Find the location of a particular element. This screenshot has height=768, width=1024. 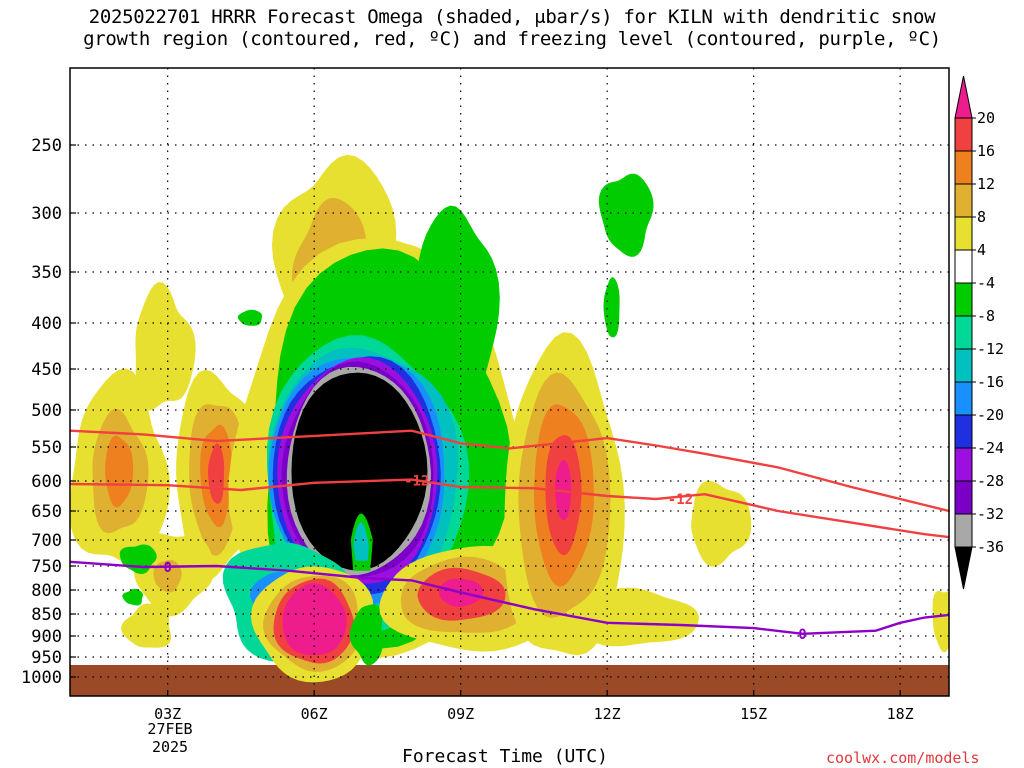

omega-feature-descent-0300-low is located at coordinates (146, 625).